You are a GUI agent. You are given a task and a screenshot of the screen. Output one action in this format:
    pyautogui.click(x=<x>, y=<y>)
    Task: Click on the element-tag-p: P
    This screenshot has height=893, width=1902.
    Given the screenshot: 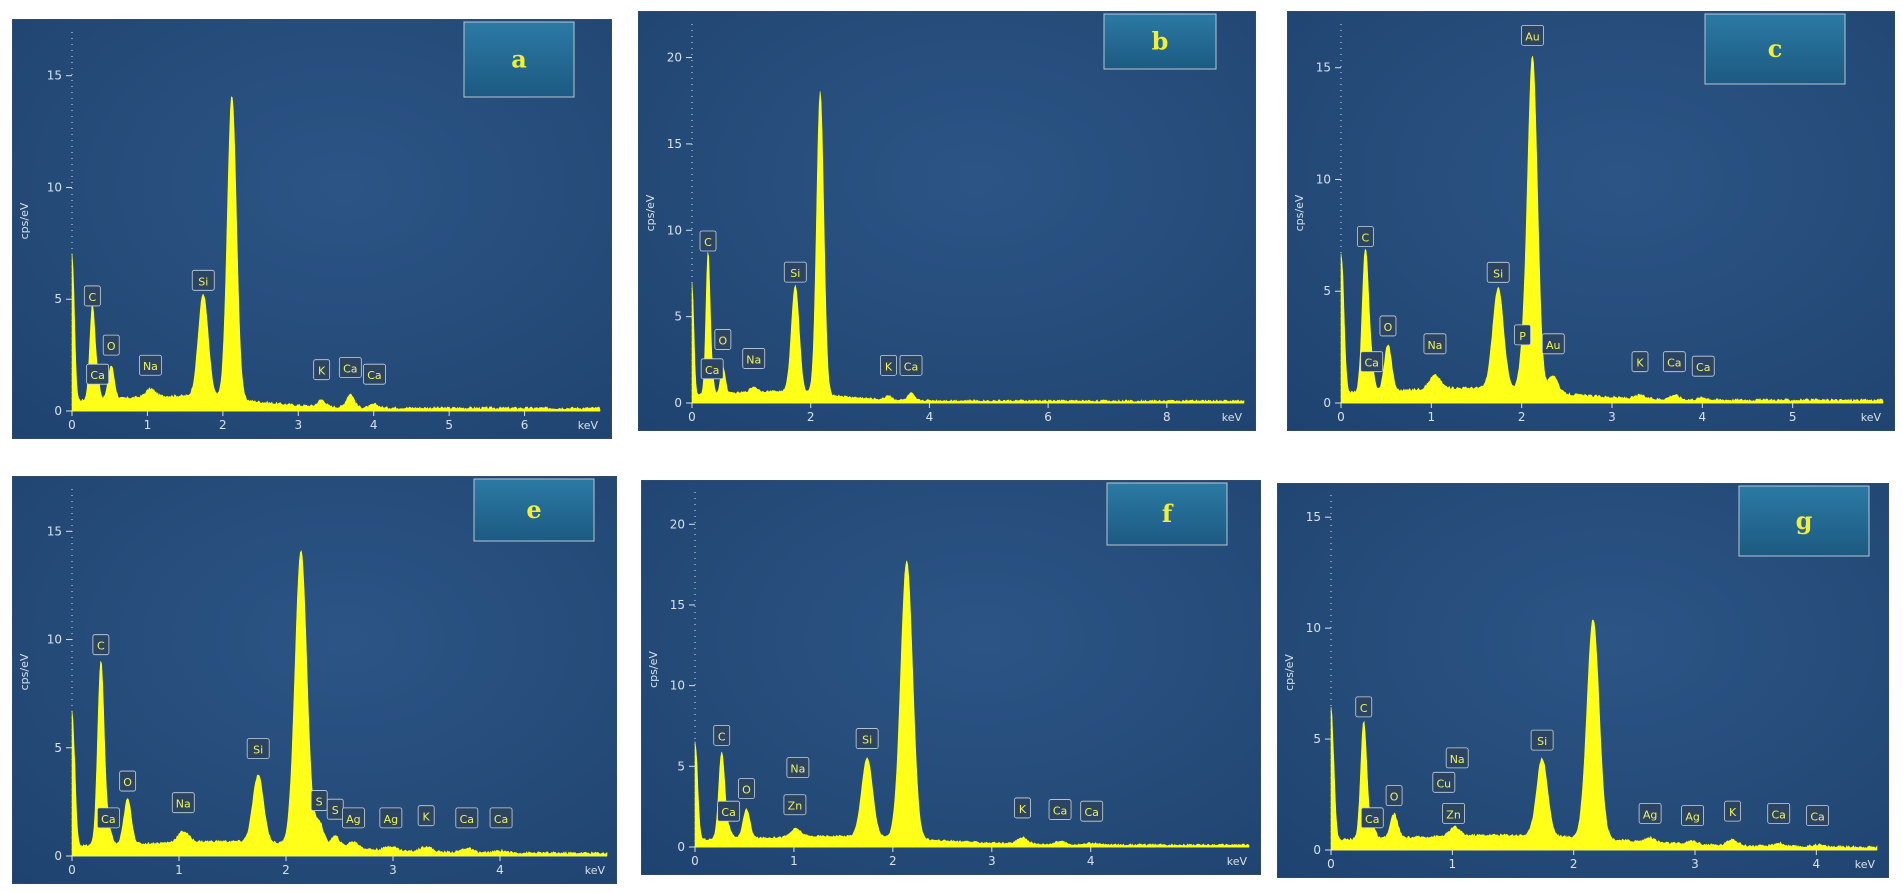 What is the action you would take?
    pyautogui.click(x=1522, y=335)
    